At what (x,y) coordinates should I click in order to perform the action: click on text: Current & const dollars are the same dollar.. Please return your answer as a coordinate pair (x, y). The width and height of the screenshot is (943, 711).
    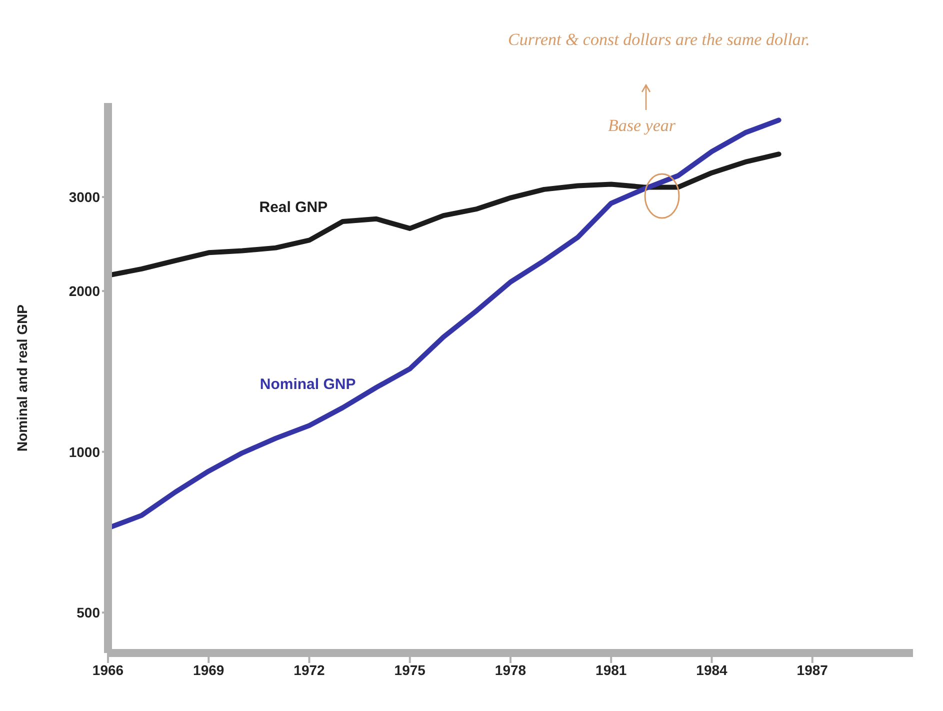
    Looking at the image, I should click on (659, 40).